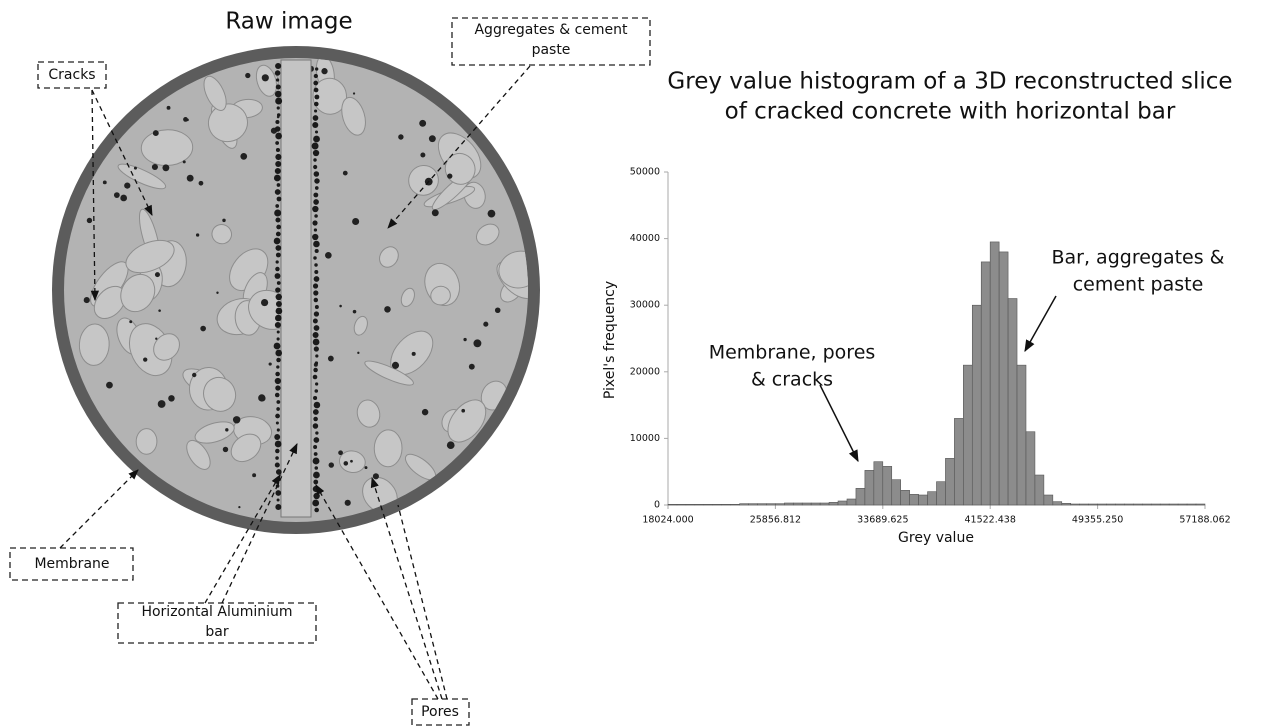 The width and height of the screenshot is (1274, 728). Describe the element at coordinates (216, 612) in the screenshot. I see `image-label: Horizontal Aluminium` at that location.